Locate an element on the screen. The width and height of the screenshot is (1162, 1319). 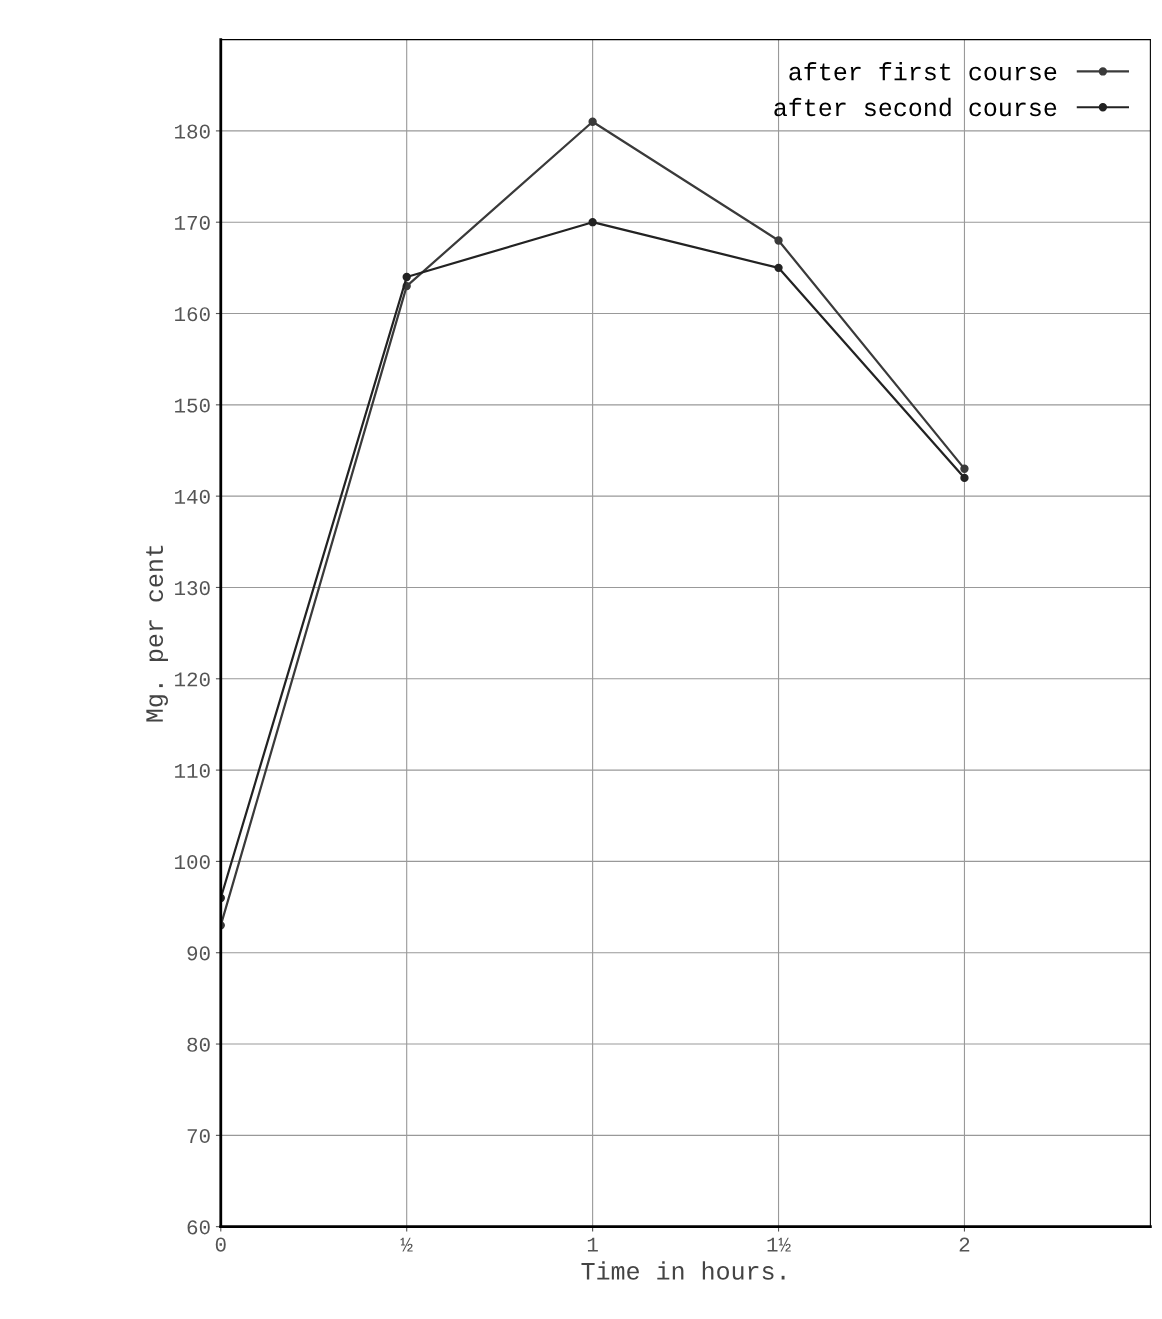
x-tick-label: 2 is located at coordinates (964, 1244).